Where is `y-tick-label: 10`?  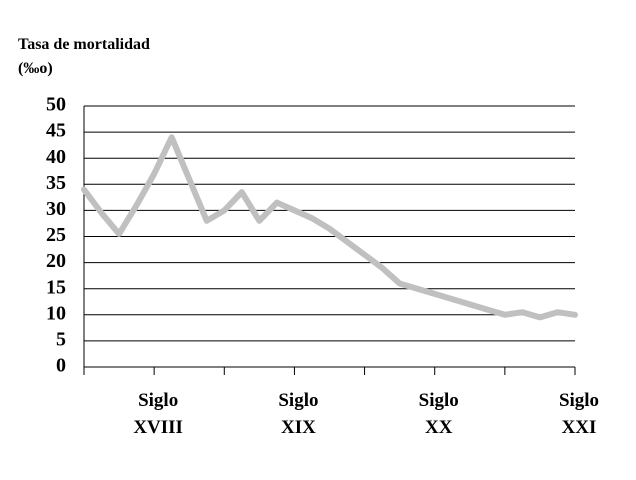 y-tick-label: 10 is located at coordinates (56, 313).